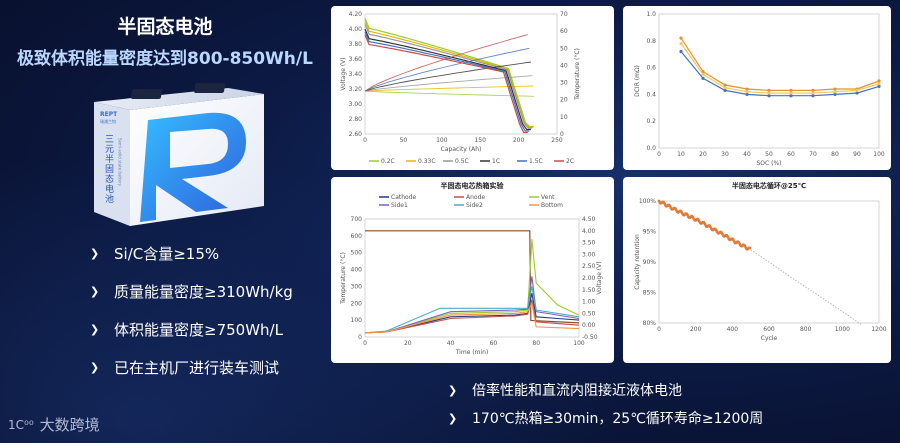  I want to click on chart-title: 半固态电芯热箱实验, so click(473, 185).